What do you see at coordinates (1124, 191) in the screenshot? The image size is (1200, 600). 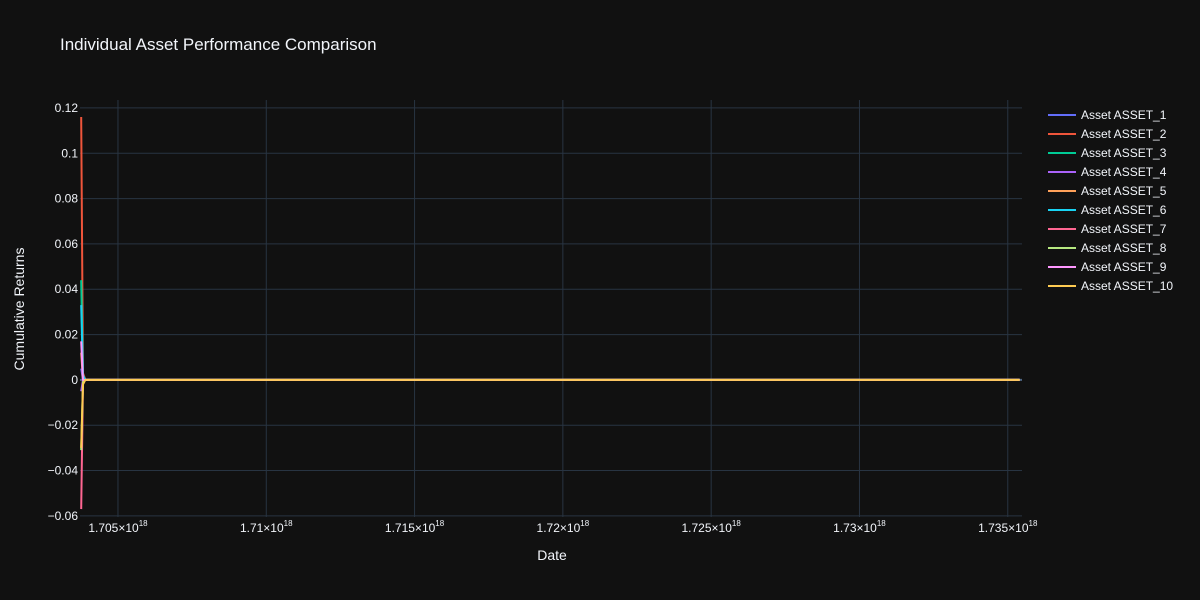 I see `legend-label: Asset ASSET_5` at bounding box center [1124, 191].